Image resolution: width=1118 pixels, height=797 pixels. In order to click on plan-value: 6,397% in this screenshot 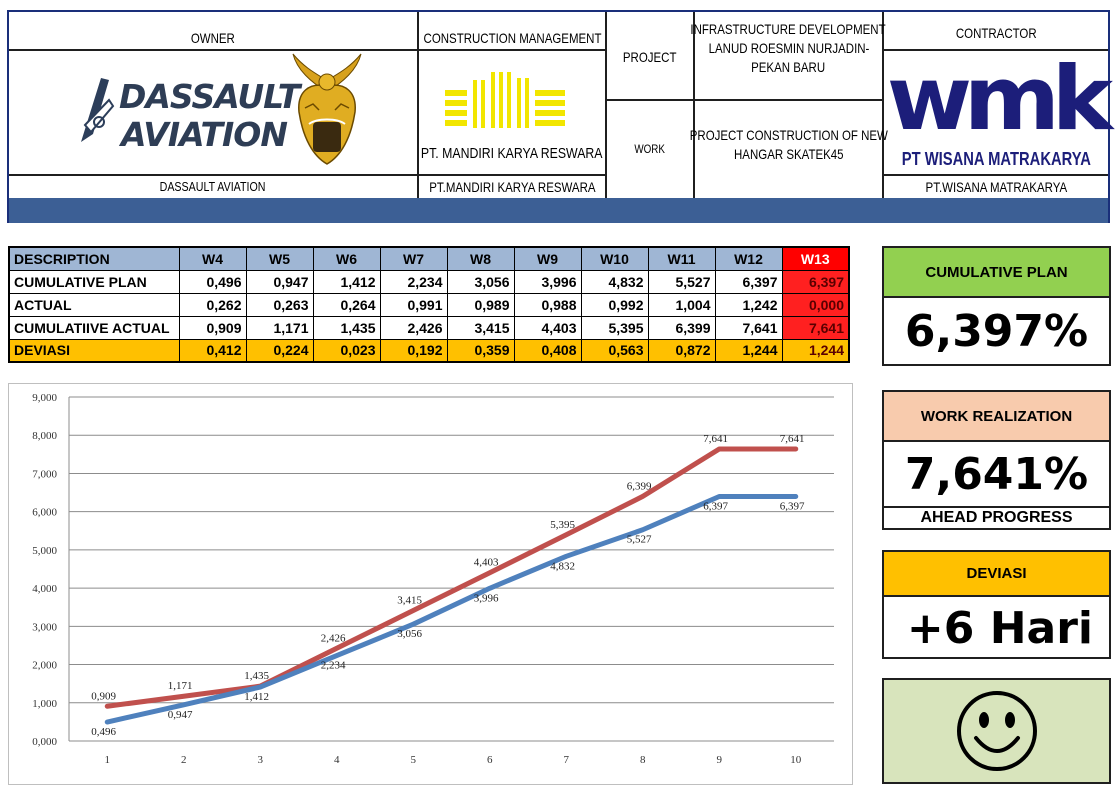, I will do `click(996, 331)`.